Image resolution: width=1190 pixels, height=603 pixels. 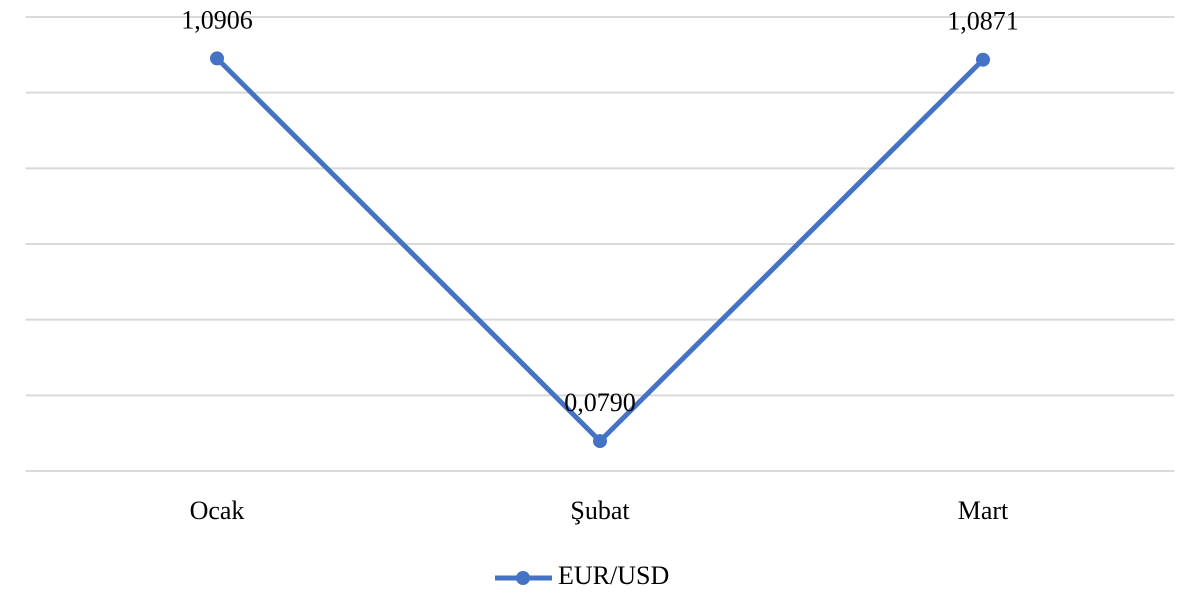 What do you see at coordinates (613, 575) in the screenshot?
I see `legend-label: EUR/USD` at bounding box center [613, 575].